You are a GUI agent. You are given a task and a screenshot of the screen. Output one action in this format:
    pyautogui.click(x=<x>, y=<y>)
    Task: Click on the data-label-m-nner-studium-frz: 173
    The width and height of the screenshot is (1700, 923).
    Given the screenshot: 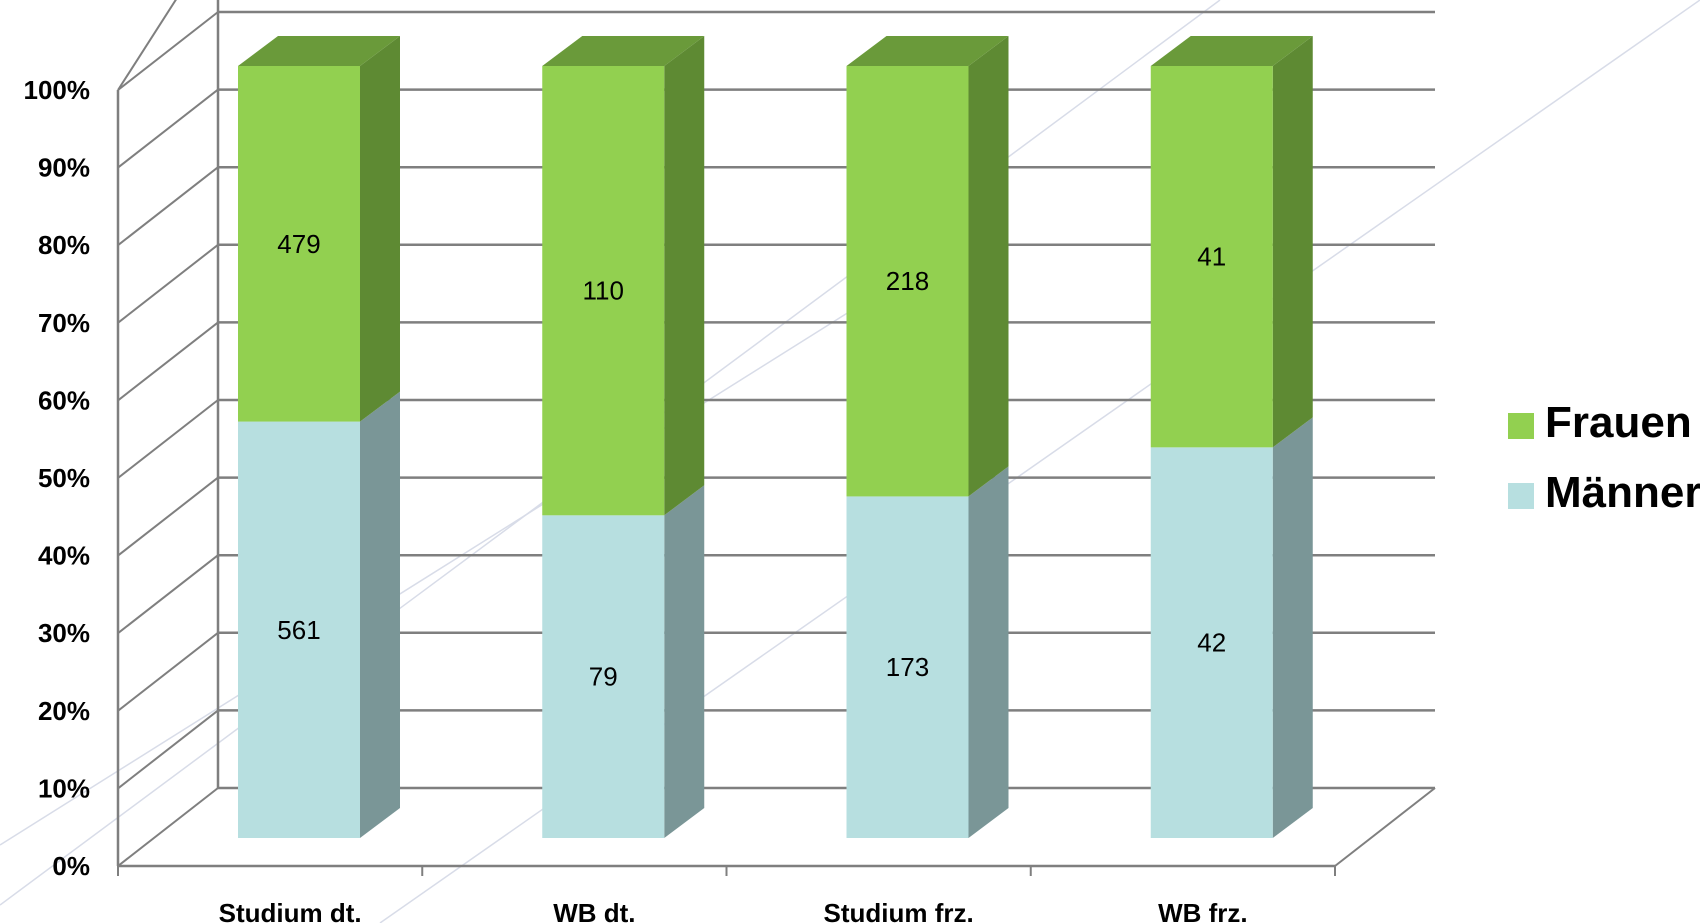 What is the action you would take?
    pyautogui.click(x=907, y=667)
    